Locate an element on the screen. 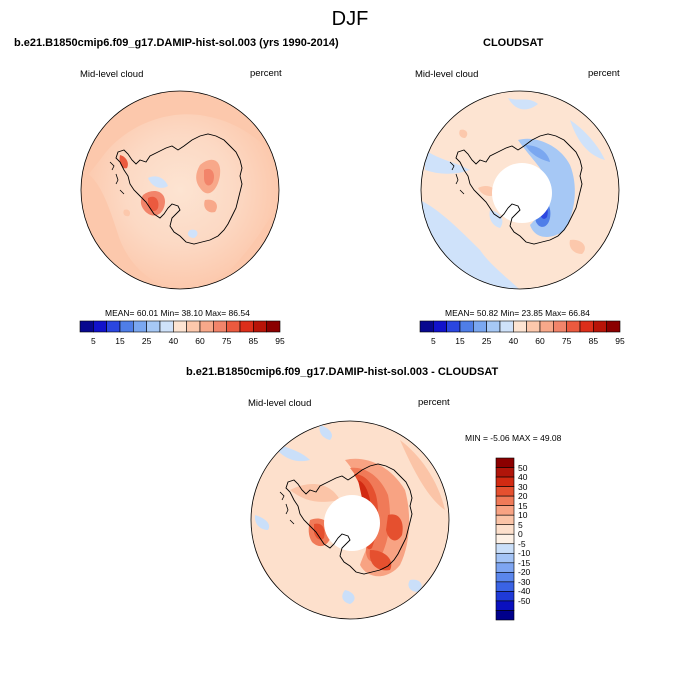  panel2-missing-data-hole is located at coordinates (522, 193).